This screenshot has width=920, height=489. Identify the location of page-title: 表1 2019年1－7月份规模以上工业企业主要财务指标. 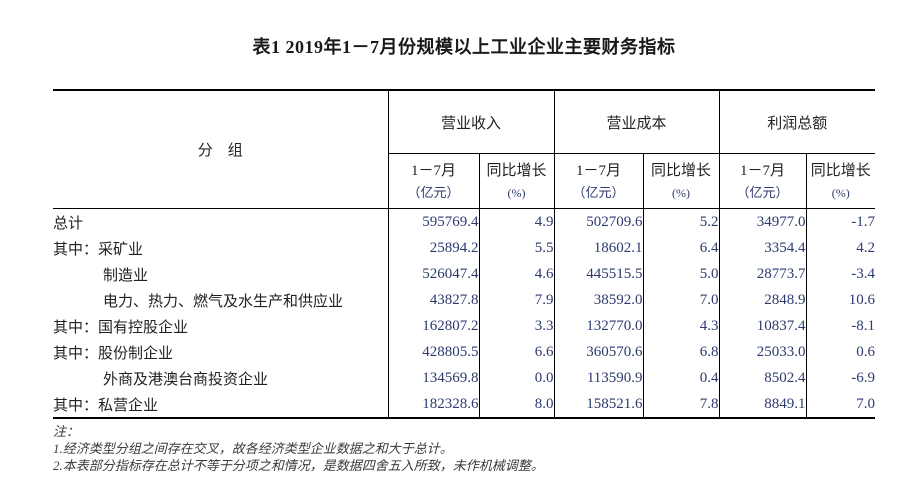
(464, 47).